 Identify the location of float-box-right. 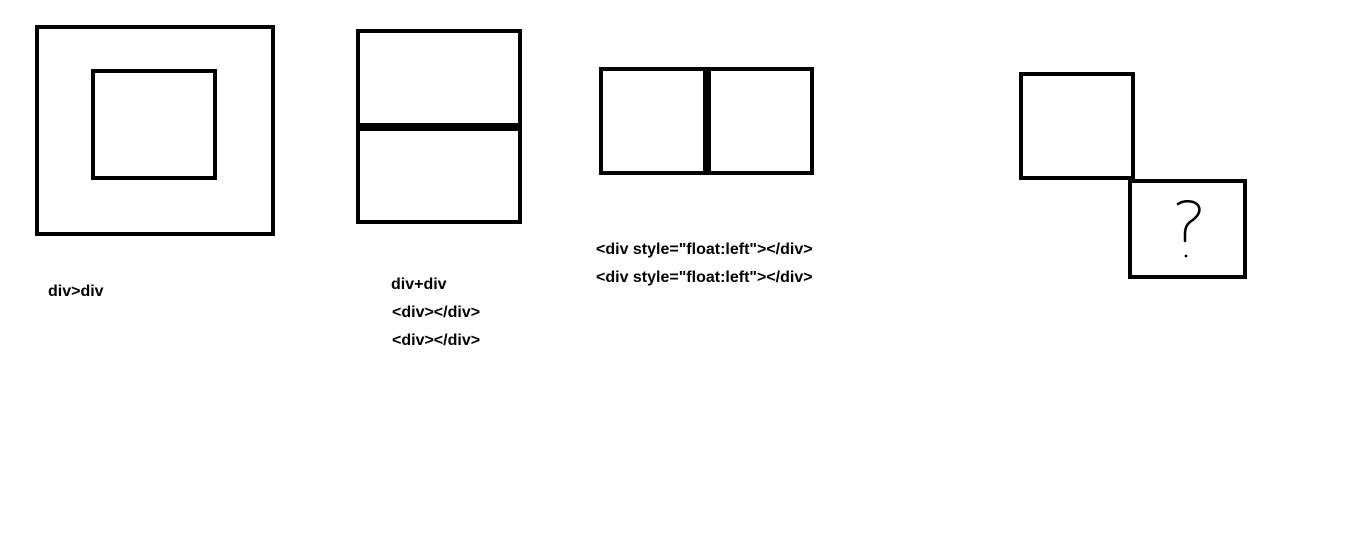
(758, 121).